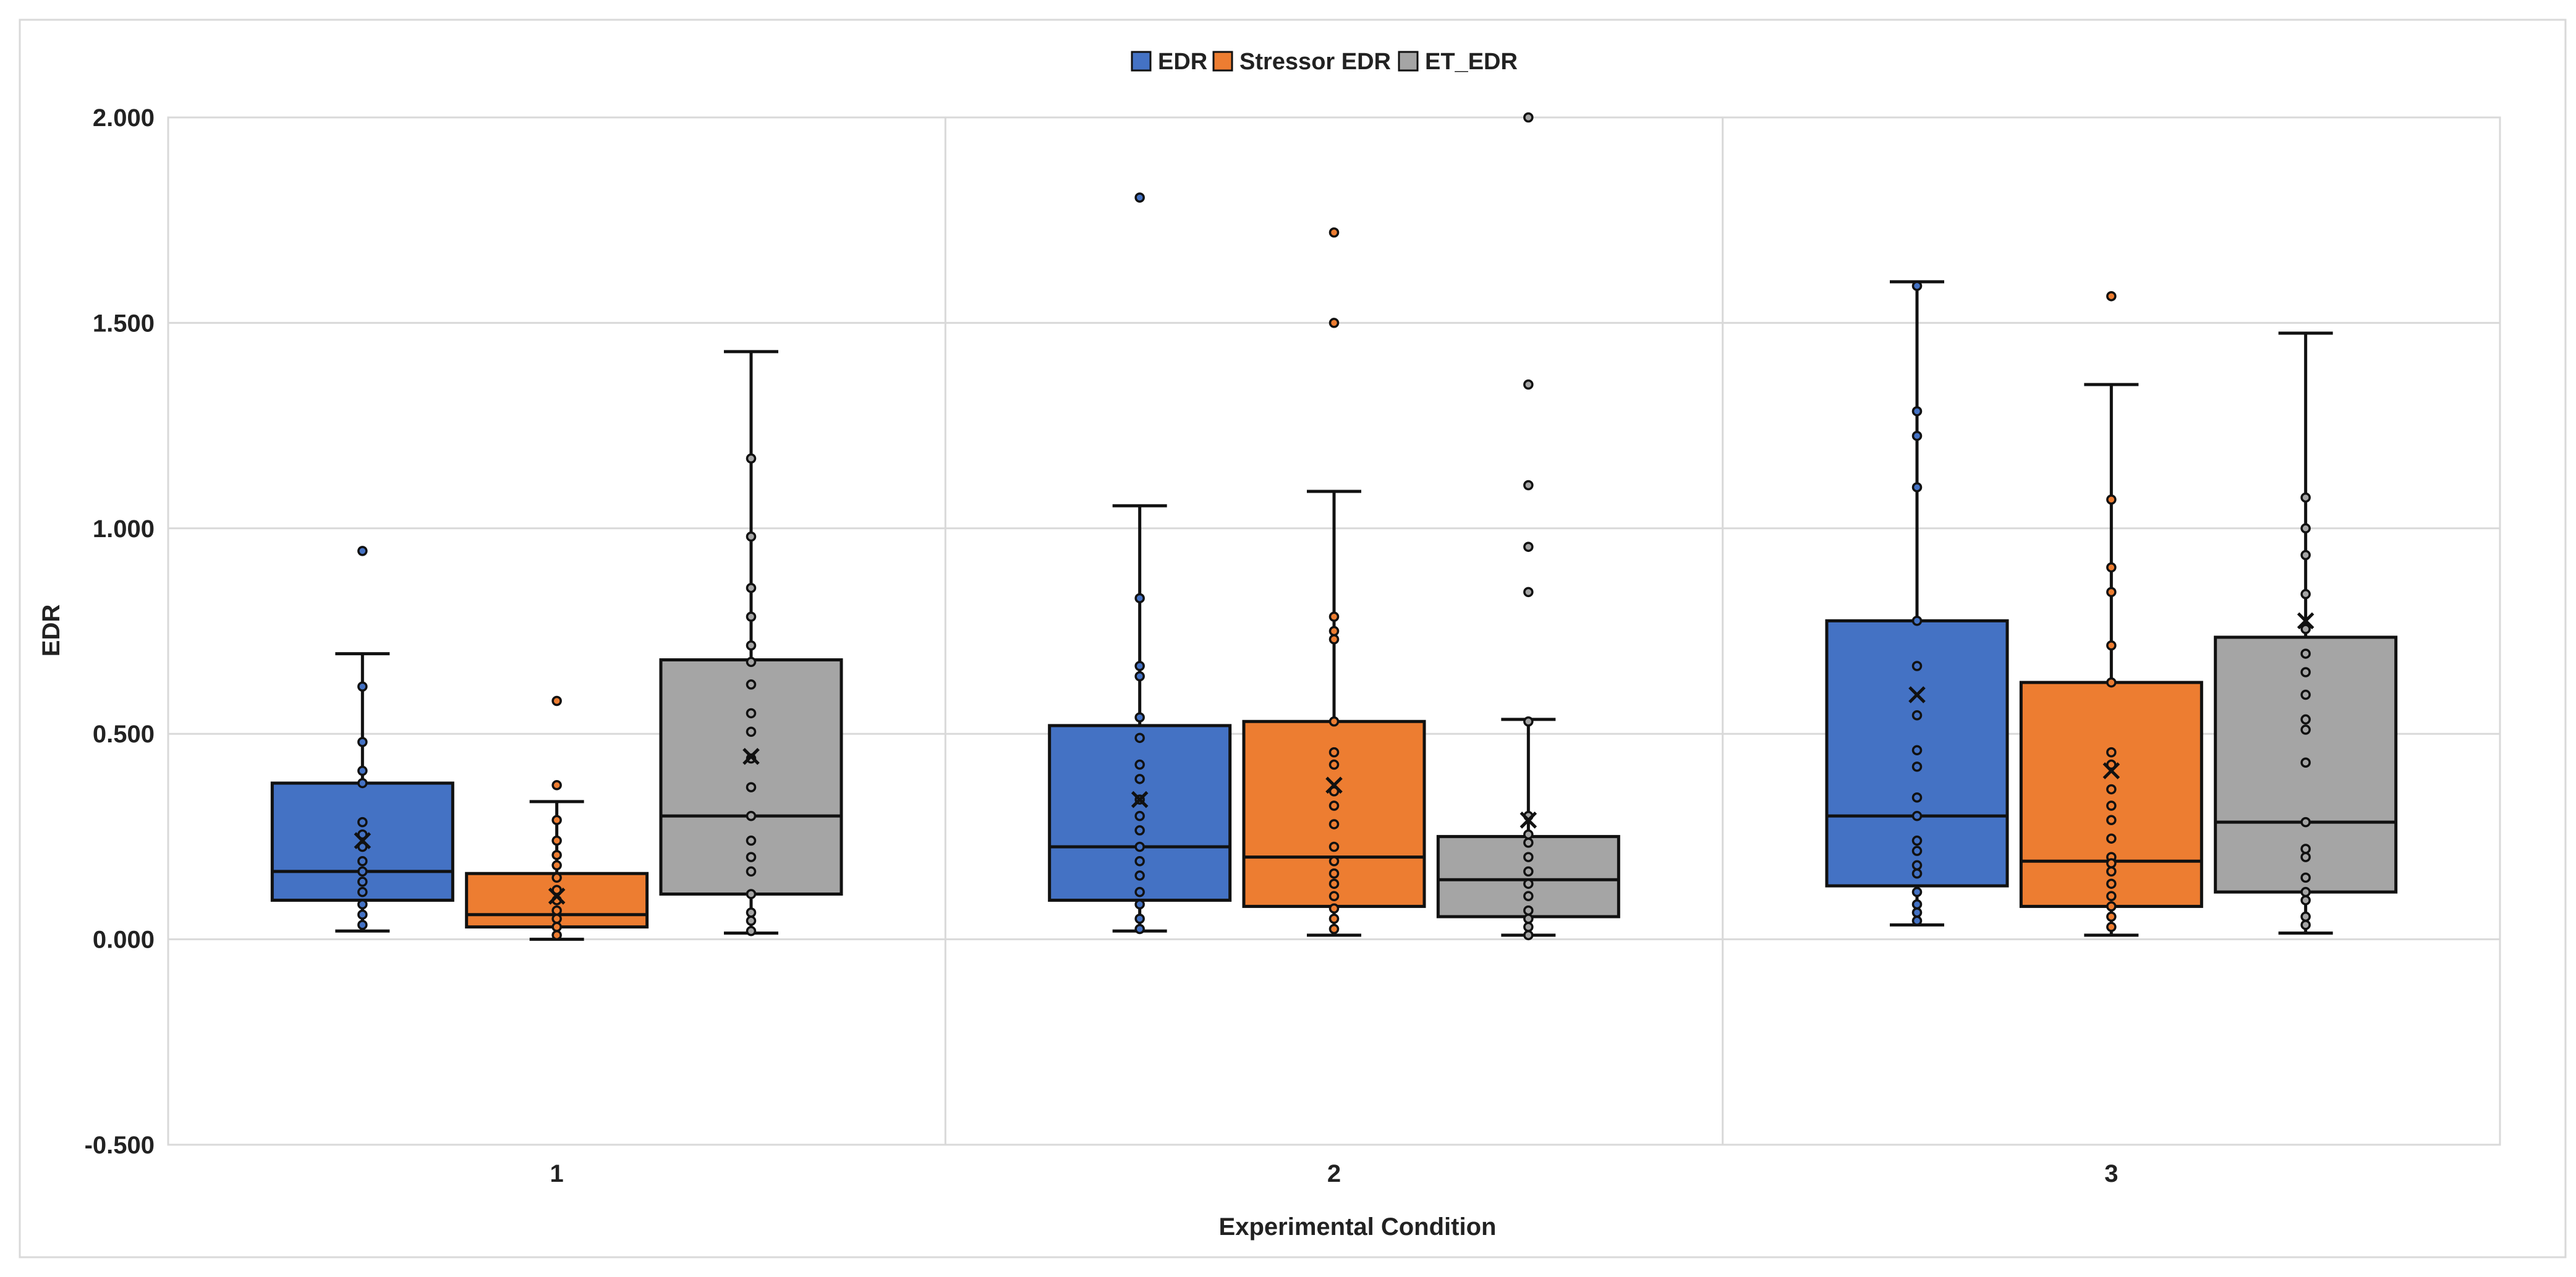 The image size is (2576, 1277). What do you see at coordinates (120, 631) in the screenshot?
I see `y-axis-tick-labels: -0.500 0.000 0.500 1.000 1.500 2.000` at bounding box center [120, 631].